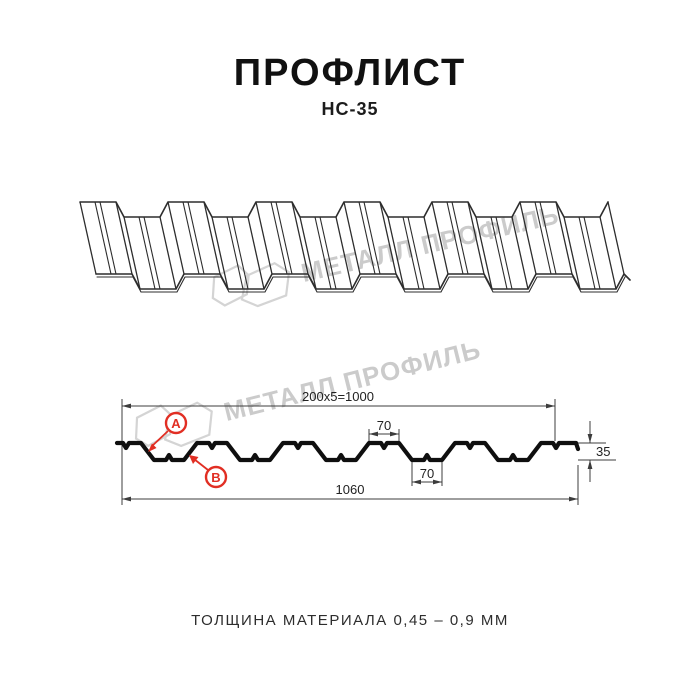 The image size is (700, 700). I want to click on profile-3d-drawing, so click(355, 247).